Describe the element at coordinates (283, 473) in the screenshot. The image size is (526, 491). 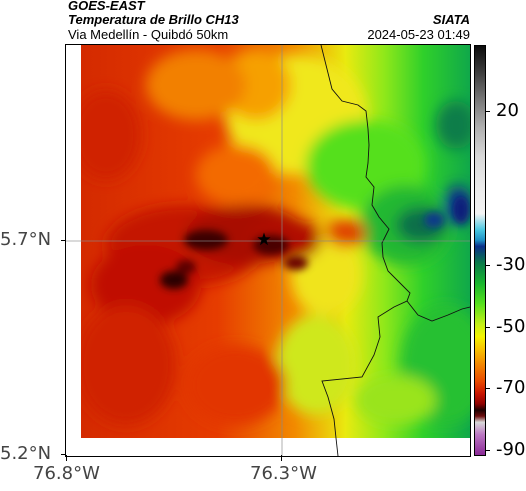
I see `x-label-76.3: 76.3°W` at that location.